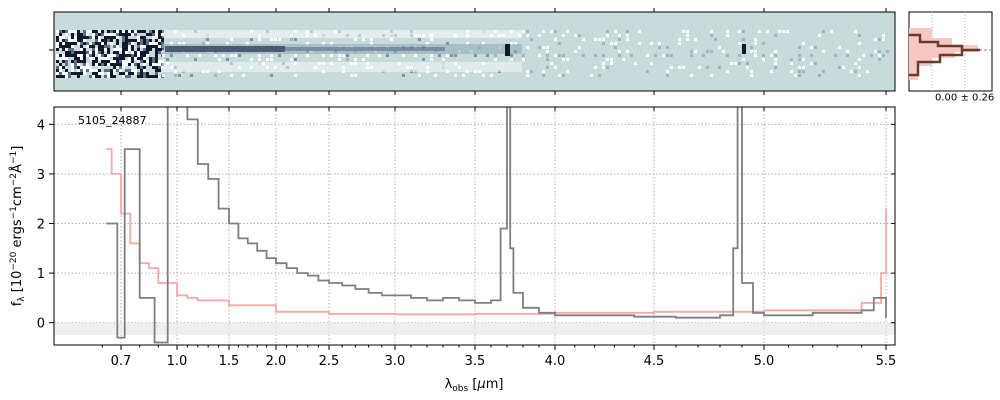 The width and height of the screenshot is (1000, 400). Describe the element at coordinates (474, 329) in the screenshot. I see `spectrum-zero-band` at that location.